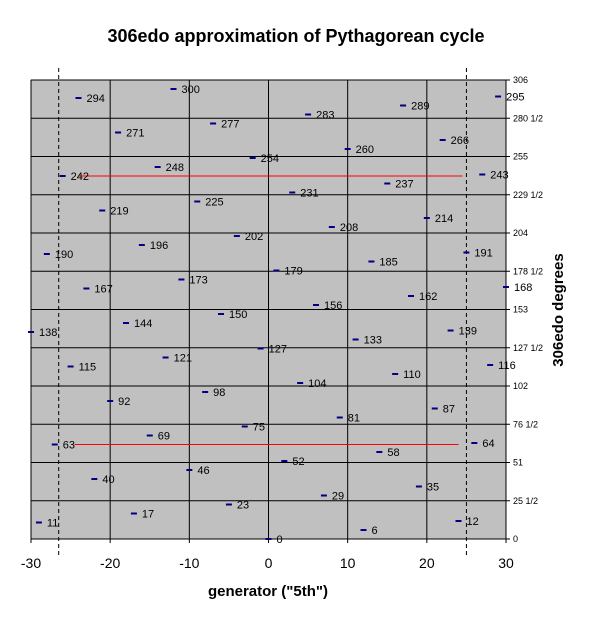 The width and height of the screenshot is (591, 621). What do you see at coordinates (278, 350) in the screenshot?
I see `data-point-label: 127` at bounding box center [278, 350].